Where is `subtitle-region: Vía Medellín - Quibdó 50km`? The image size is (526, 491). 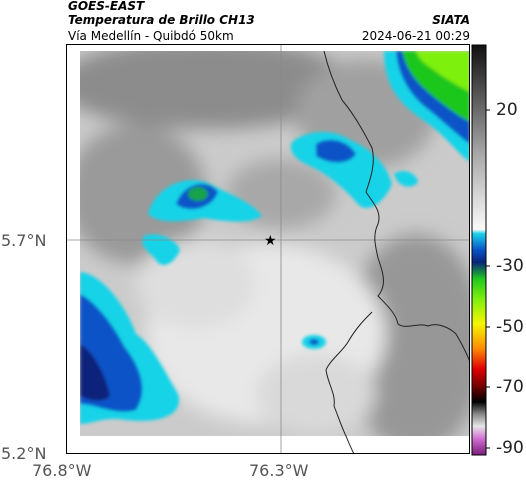 subtitle-region: Vía Medellín - Quibdó 50km is located at coordinates (151, 36).